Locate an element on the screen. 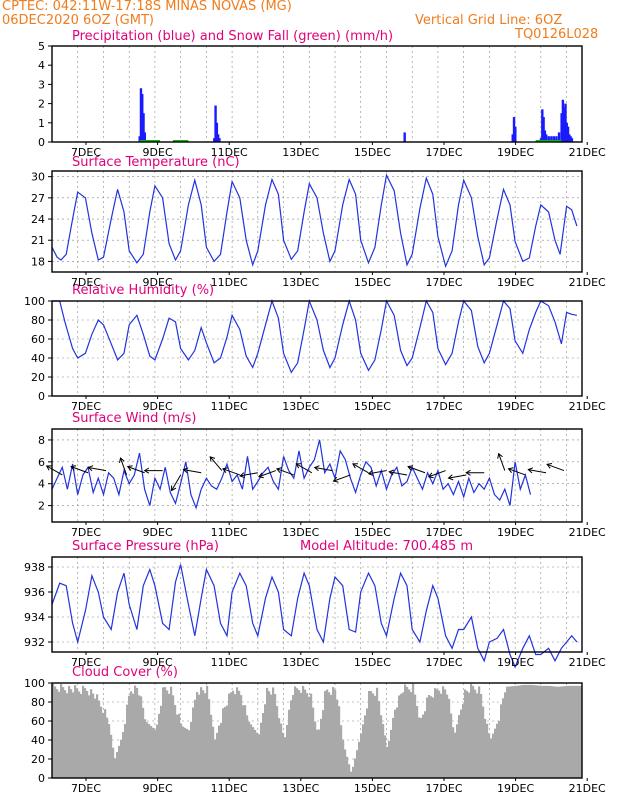  rh-title: Relative Humidity (%) is located at coordinates (143, 290).